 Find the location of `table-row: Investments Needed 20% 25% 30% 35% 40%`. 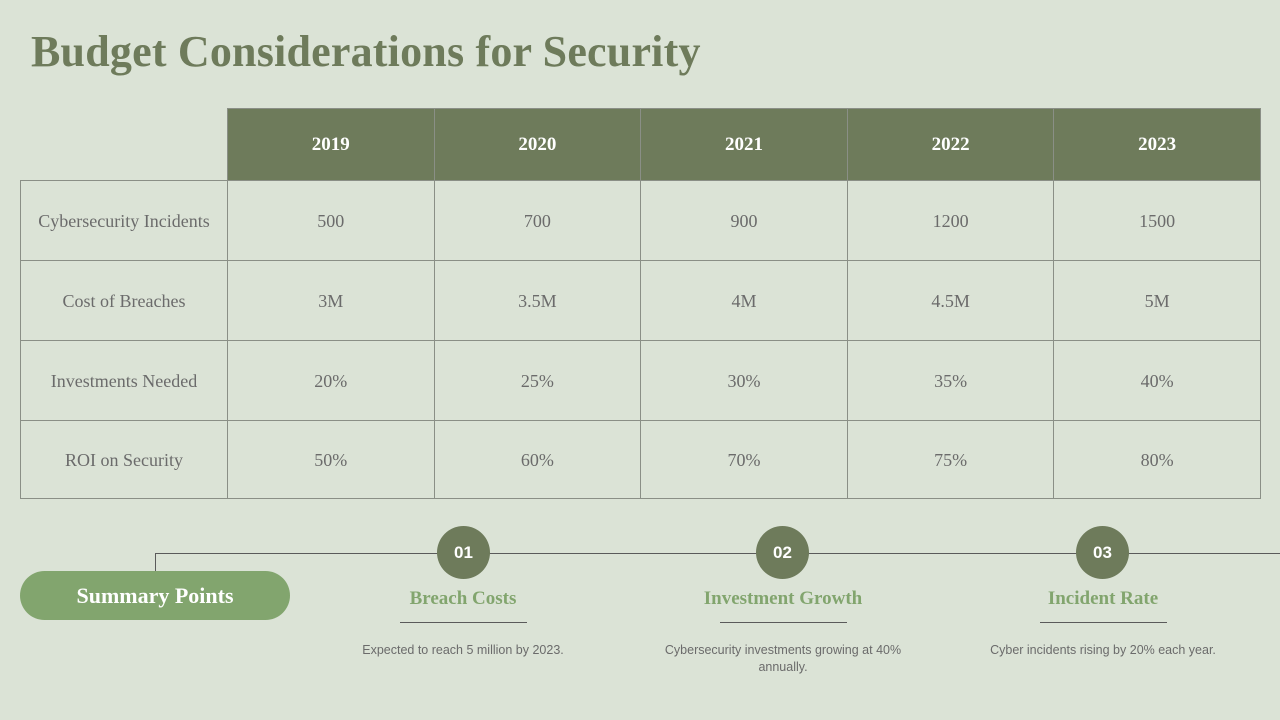

table-row: Investments Needed 20% 25% 30% 35% 40% is located at coordinates (640, 380).